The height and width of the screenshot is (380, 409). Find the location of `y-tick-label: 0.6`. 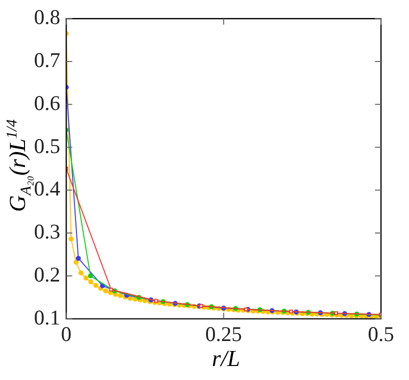

y-tick-label: 0.6 is located at coordinates (47, 102).